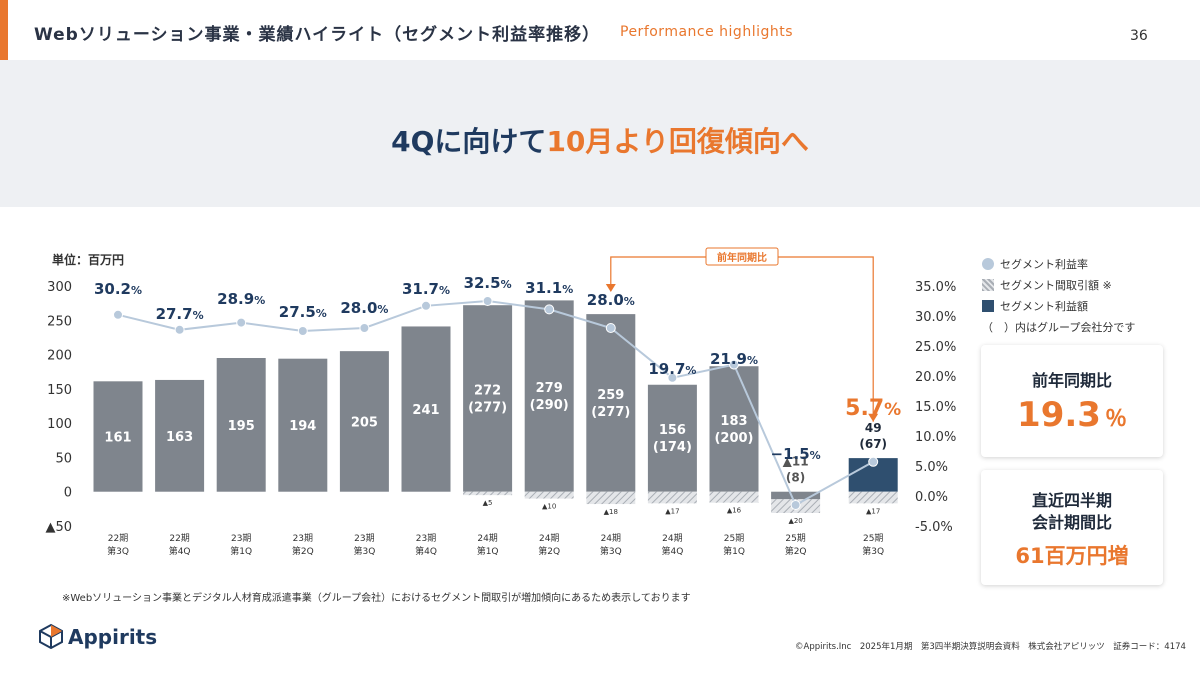 The width and height of the screenshot is (1200, 675). What do you see at coordinates (1071, 380) in the screenshot?
I see `yoy-card-label: 前年同期比` at bounding box center [1071, 380].